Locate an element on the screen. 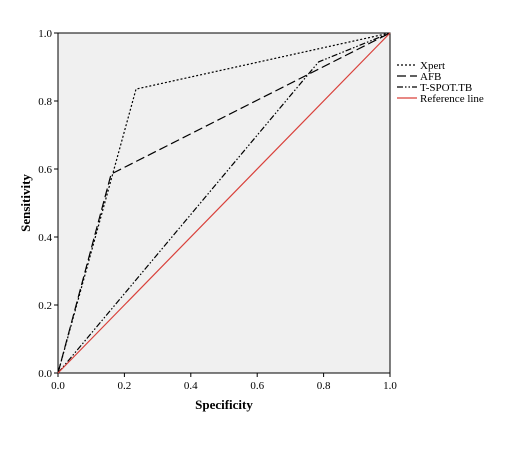 This screenshot has height=452, width=530. legend-label-reference-line: Reference line is located at coordinates (452, 99).